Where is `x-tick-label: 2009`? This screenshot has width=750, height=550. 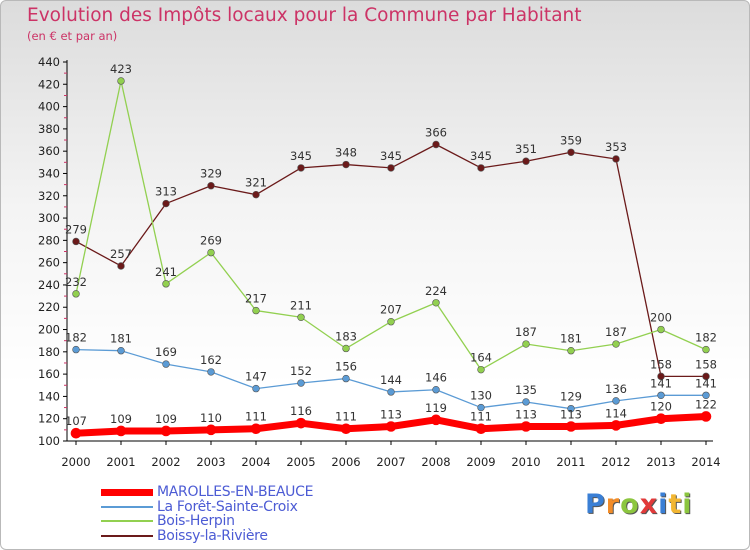
x-tick-label: 2009 is located at coordinates (480, 462).